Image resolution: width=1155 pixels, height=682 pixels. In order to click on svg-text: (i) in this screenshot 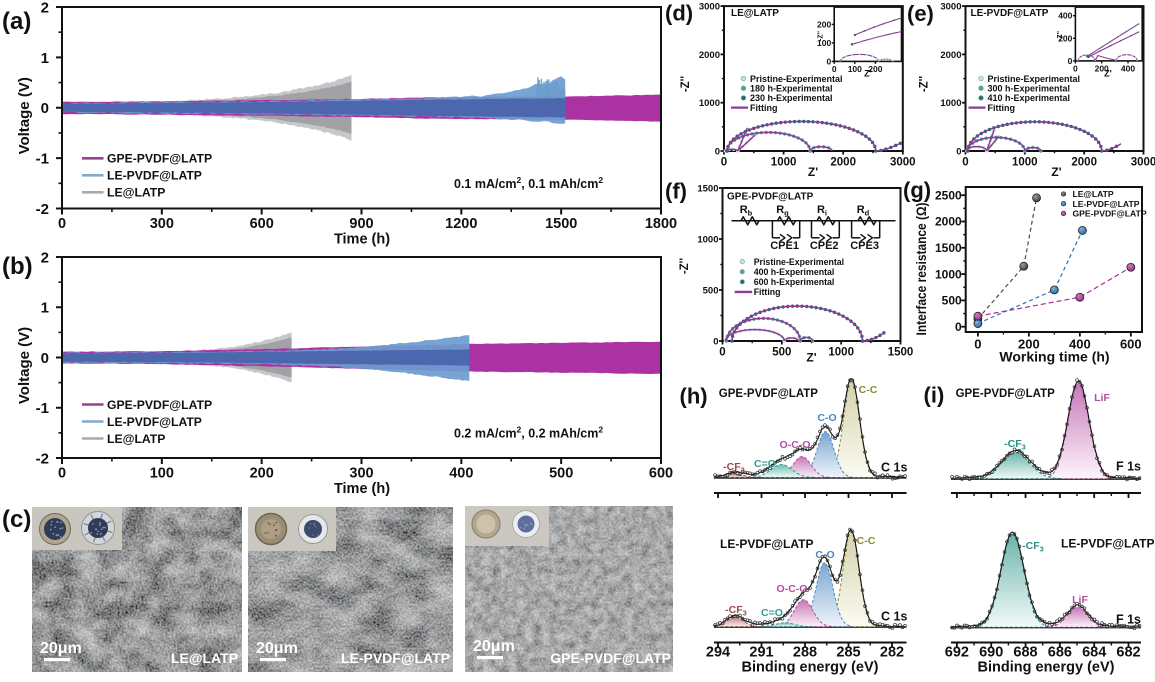, I will do `click(934, 395)`.